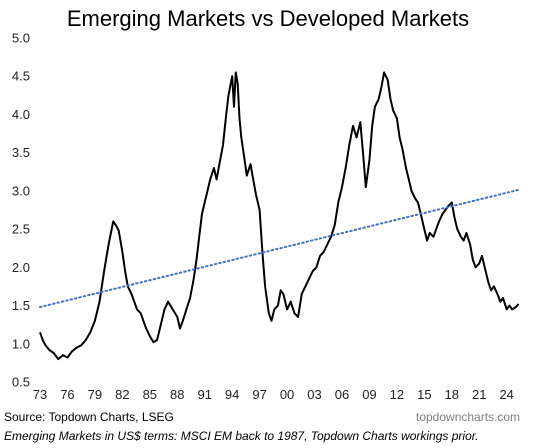 The width and height of the screenshot is (536, 448). Describe the element at coordinates (369, 394) in the screenshot. I see `x-tick-label: 09` at that location.